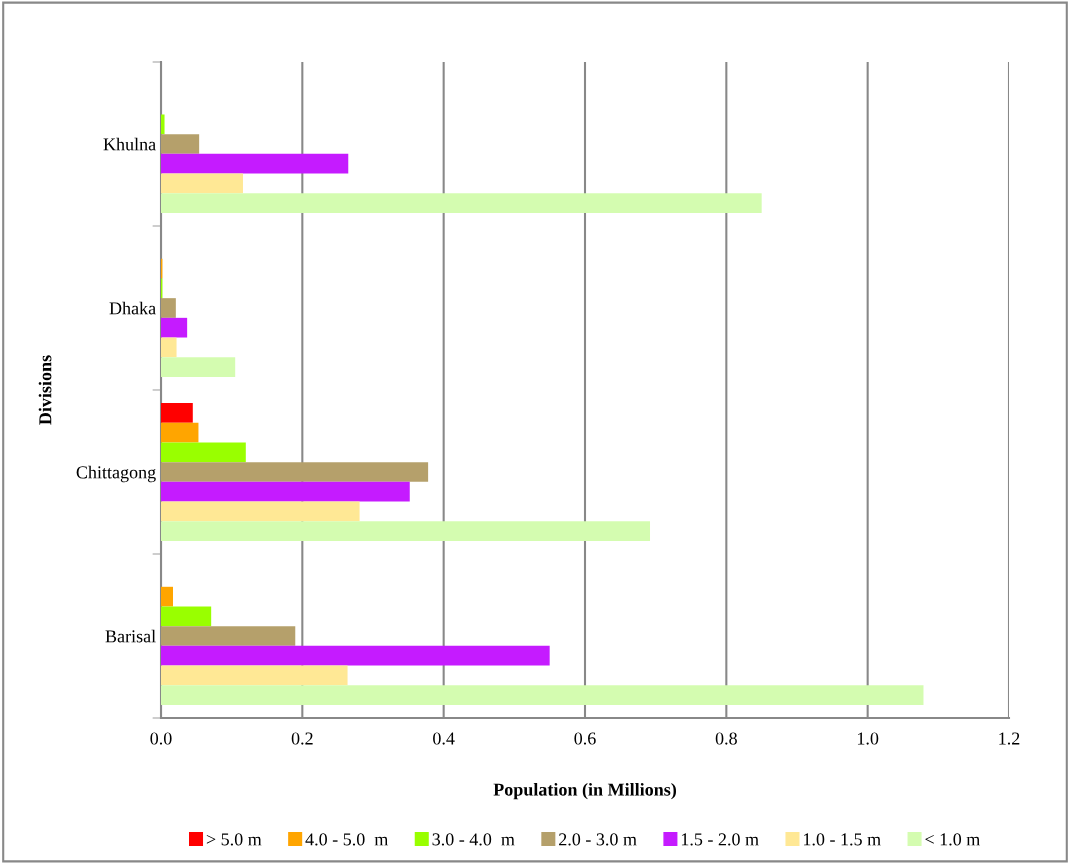 This screenshot has height=864, width=1070. I want to click on x-tick-label: 0.8, so click(726, 738).